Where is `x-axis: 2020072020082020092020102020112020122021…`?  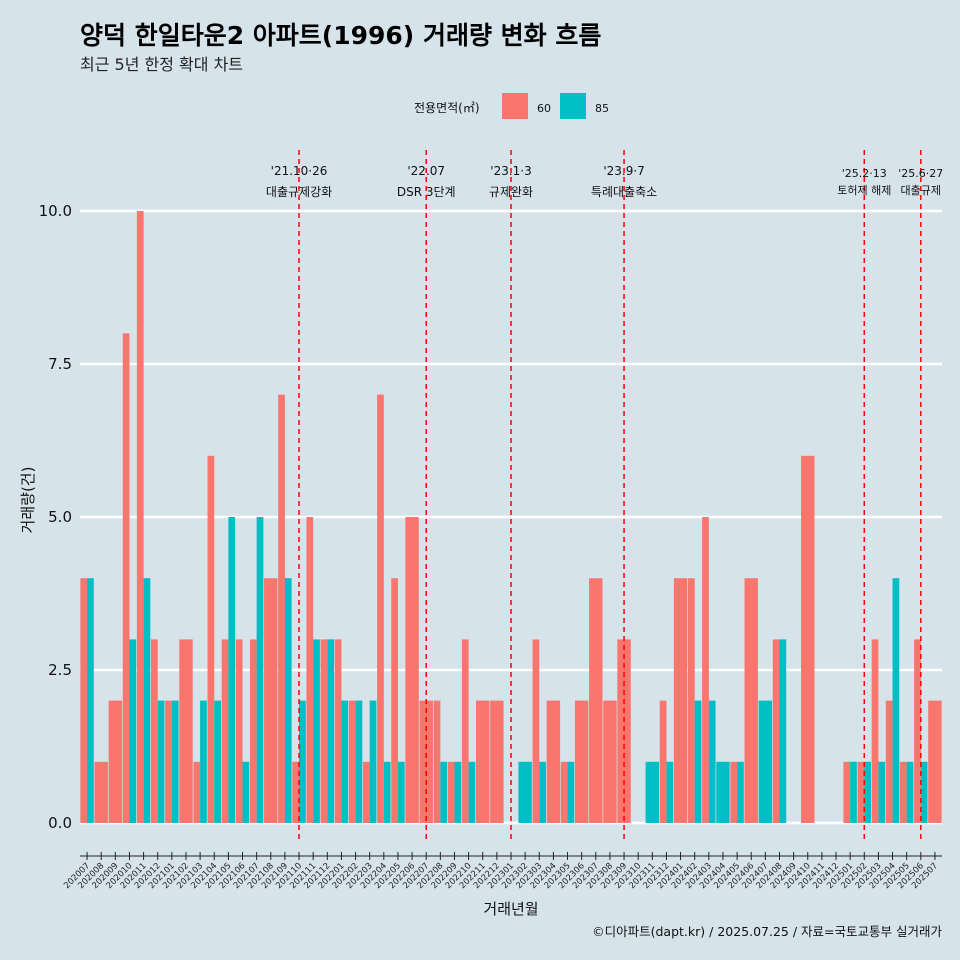
x-axis: 2020072020082020092020102020112020122021… is located at coordinates (502, 871).